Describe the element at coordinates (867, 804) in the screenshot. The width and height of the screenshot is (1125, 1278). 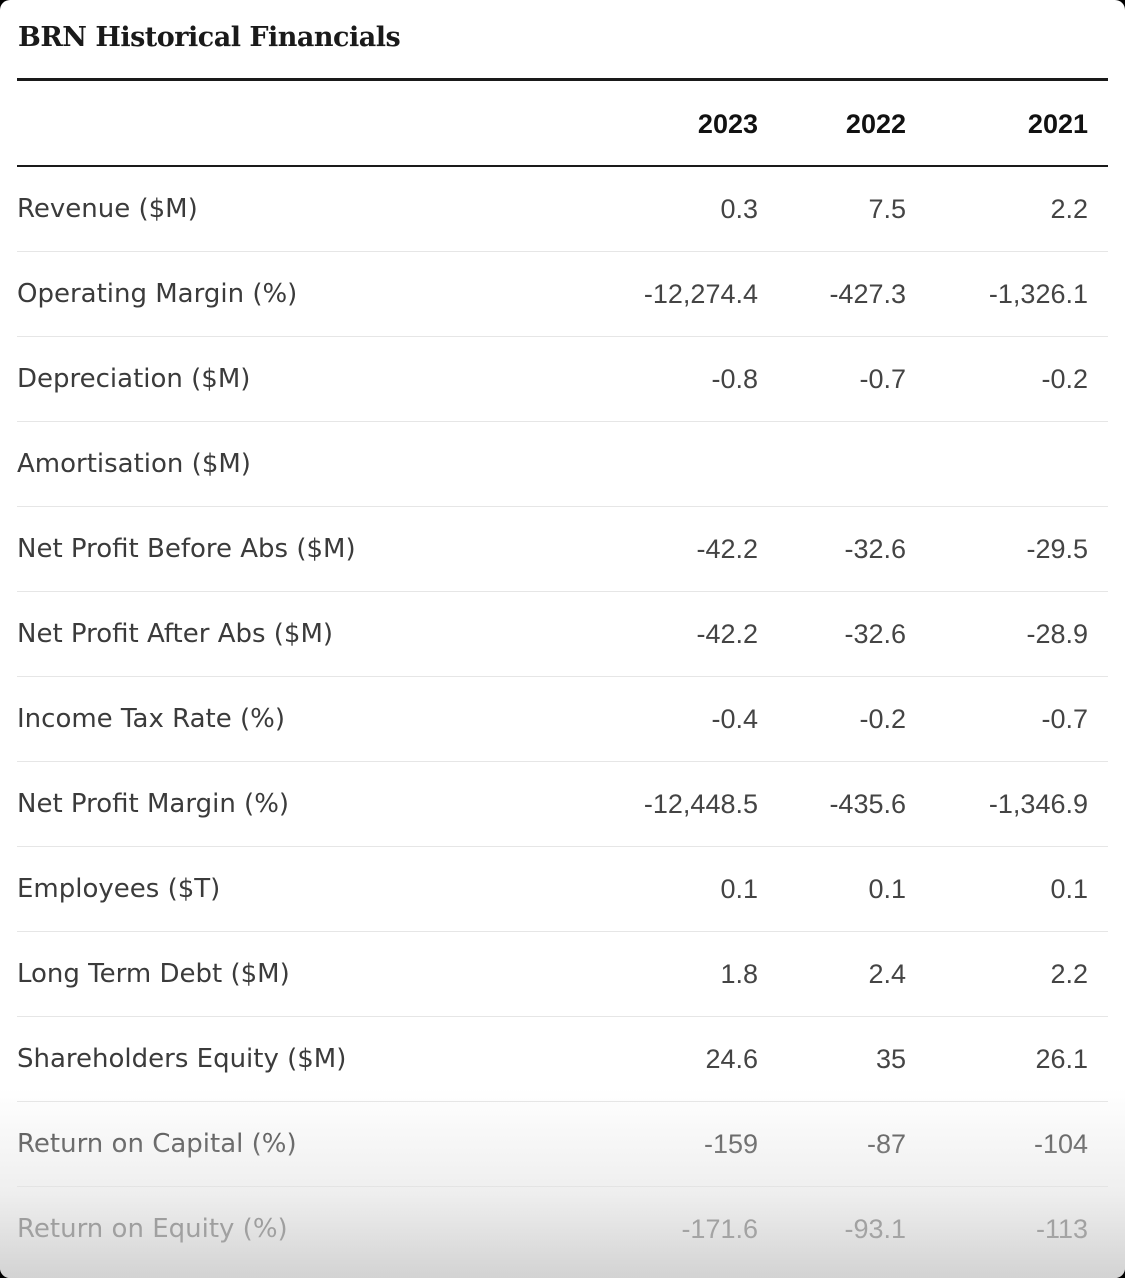
I see `row-value-2022: -435.6` at that location.